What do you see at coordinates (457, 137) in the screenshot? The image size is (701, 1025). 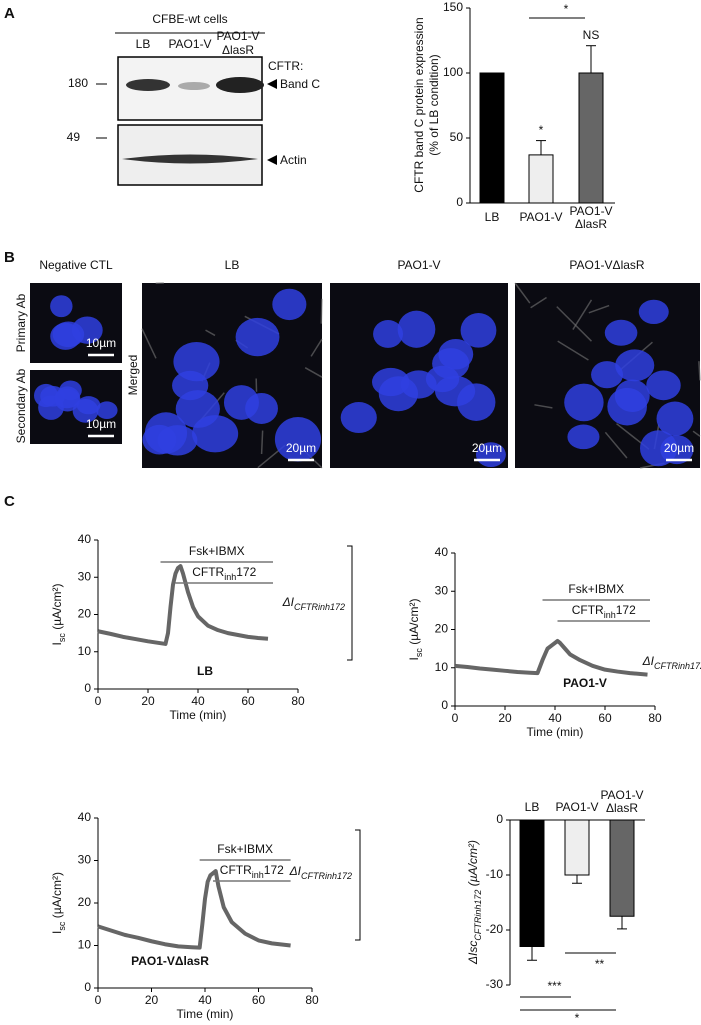 I see `y-tick-label: 50` at bounding box center [457, 137].